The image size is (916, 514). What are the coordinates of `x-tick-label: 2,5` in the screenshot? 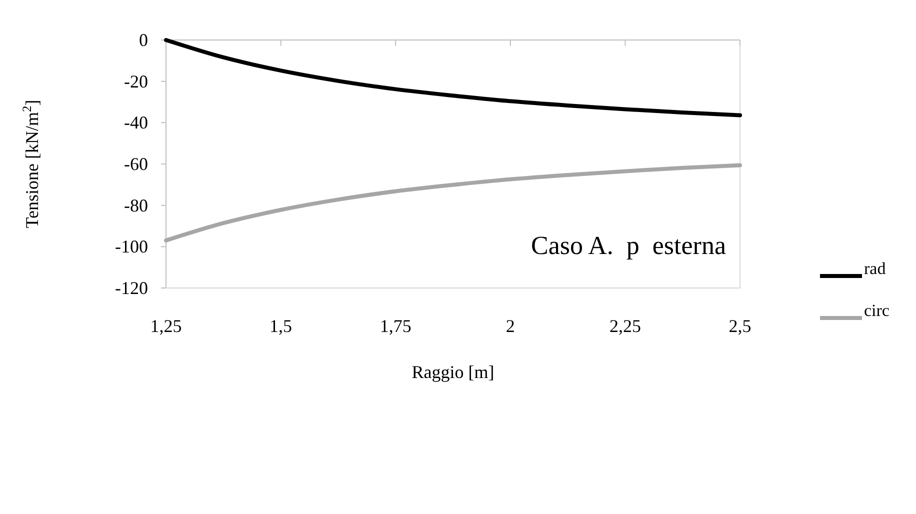 It's located at (740, 326).